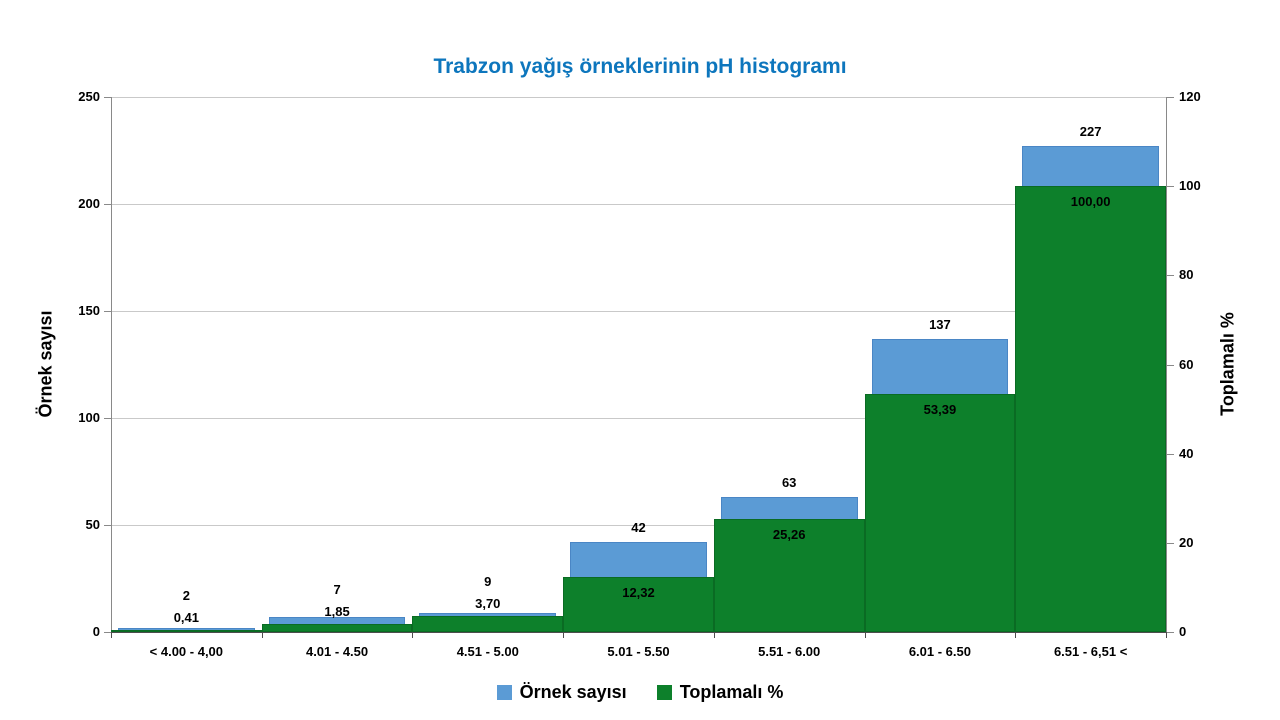 The width and height of the screenshot is (1280, 720). I want to click on x-tick-label-0: < 4.00 - 4,00, so click(186, 651).